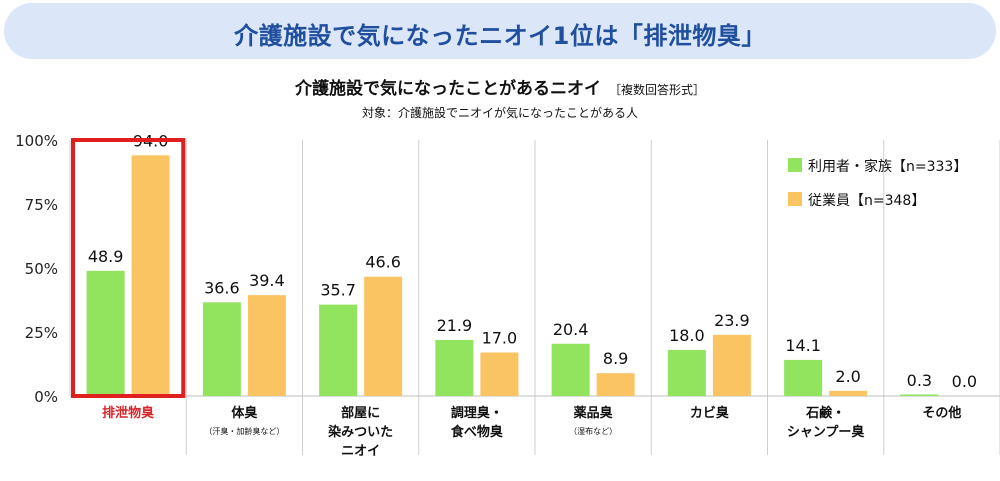  I want to click on chart-title: 介護施設で気になったことがあるニオイ ［複数回答形式］, so click(500, 86).